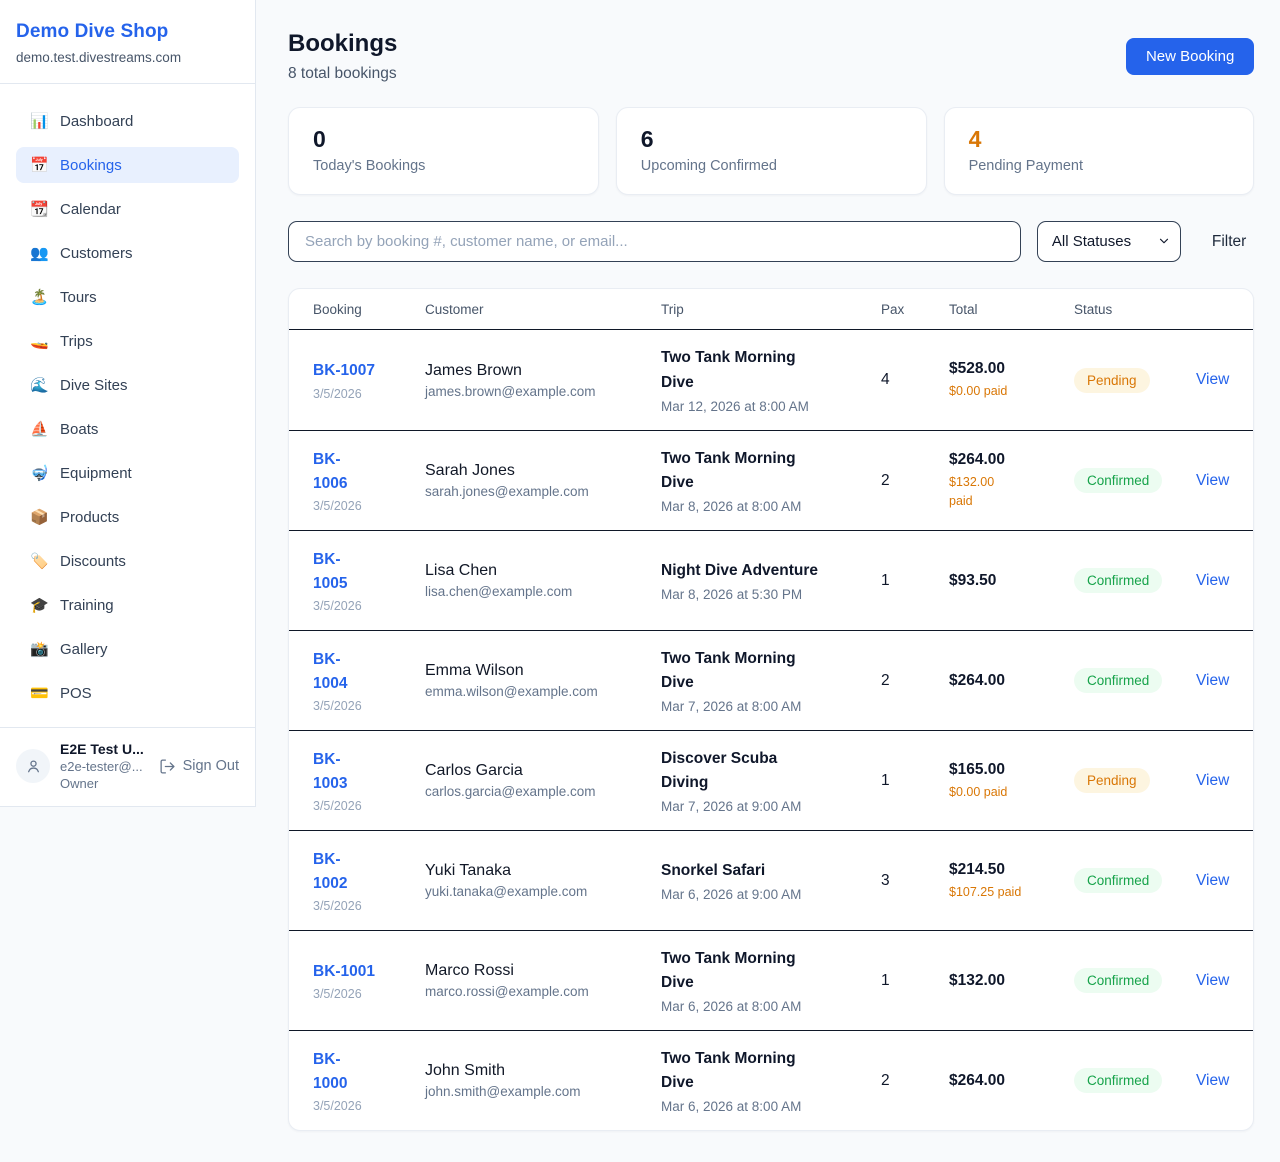  I want to click on customer-email: carlos.garcia@example.com, so click(510, 792).